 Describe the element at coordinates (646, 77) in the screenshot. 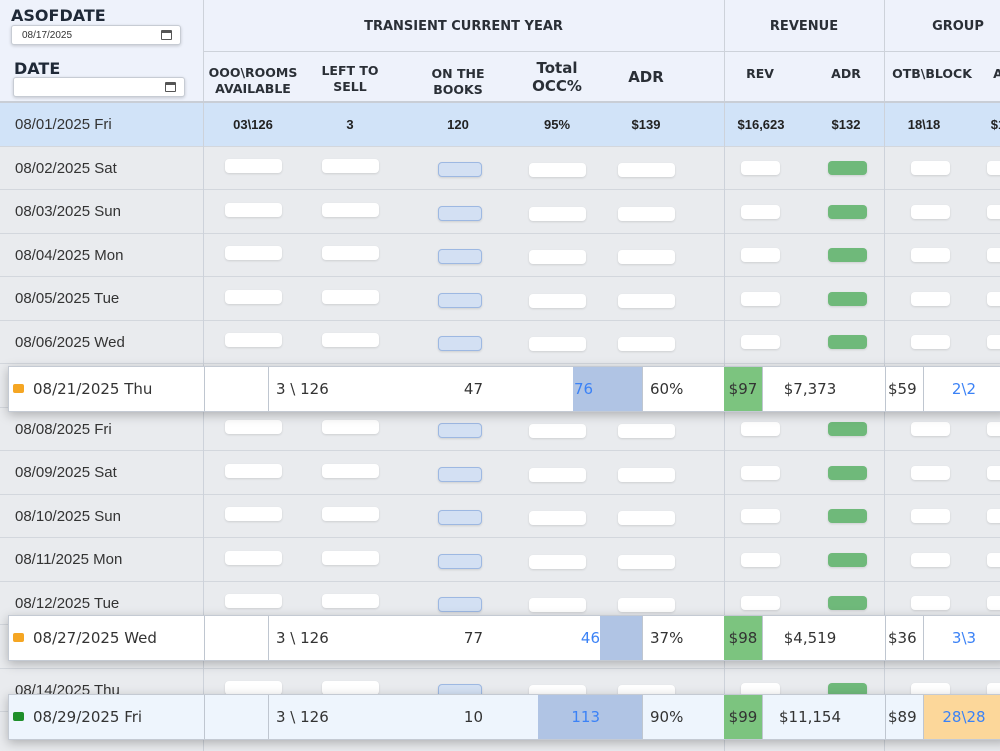

I see `col-adr: ADR` at that location.